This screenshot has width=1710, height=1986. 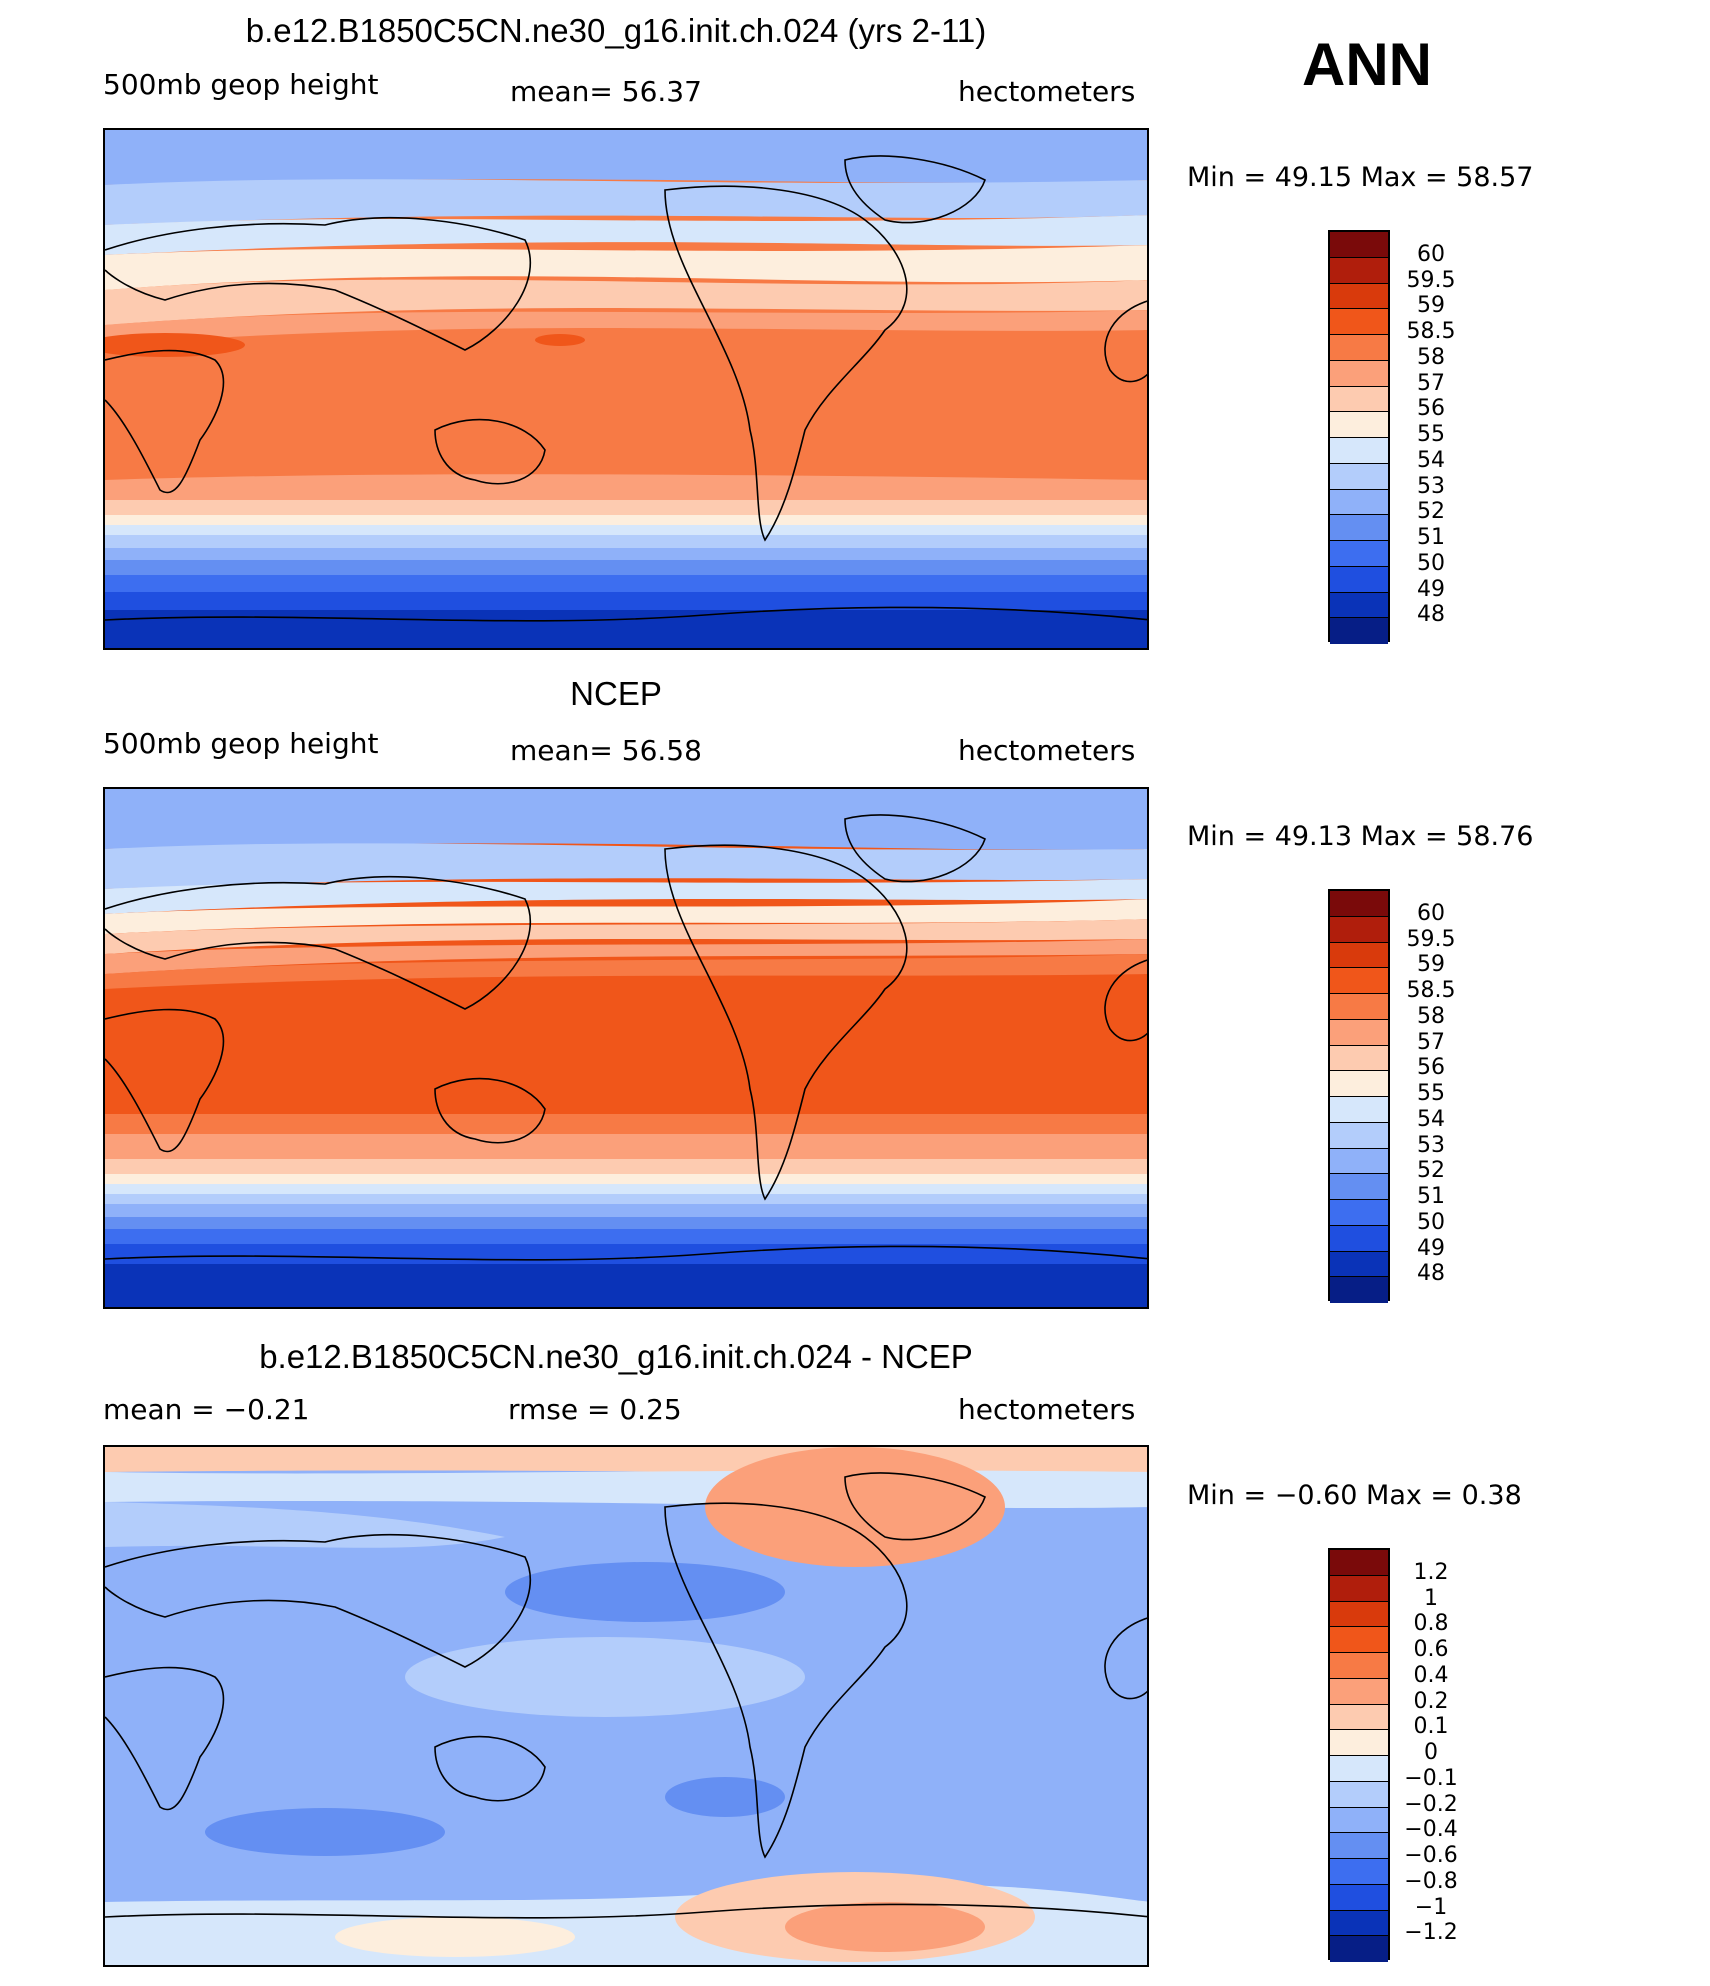 I want to click on colorbar-tick-label: −0.4, so click(x=1431, y=1830).